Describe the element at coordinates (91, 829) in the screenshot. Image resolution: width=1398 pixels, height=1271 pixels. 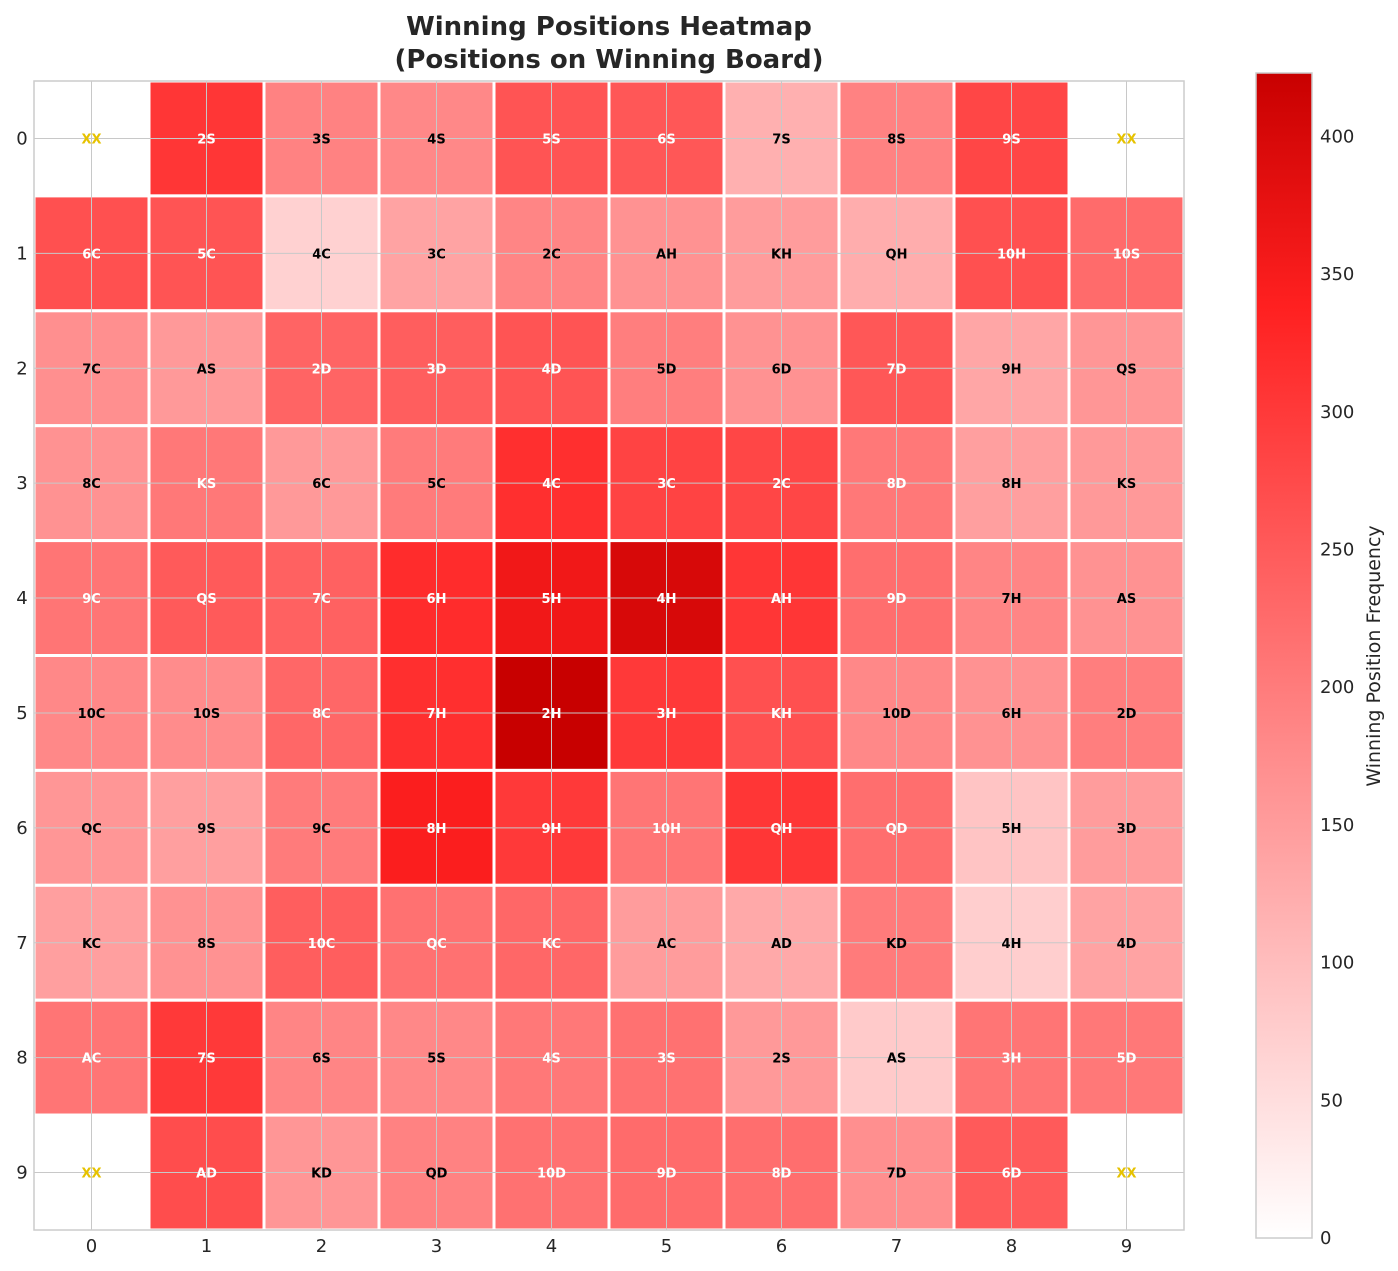
I see `cell-label: QC` at that location.